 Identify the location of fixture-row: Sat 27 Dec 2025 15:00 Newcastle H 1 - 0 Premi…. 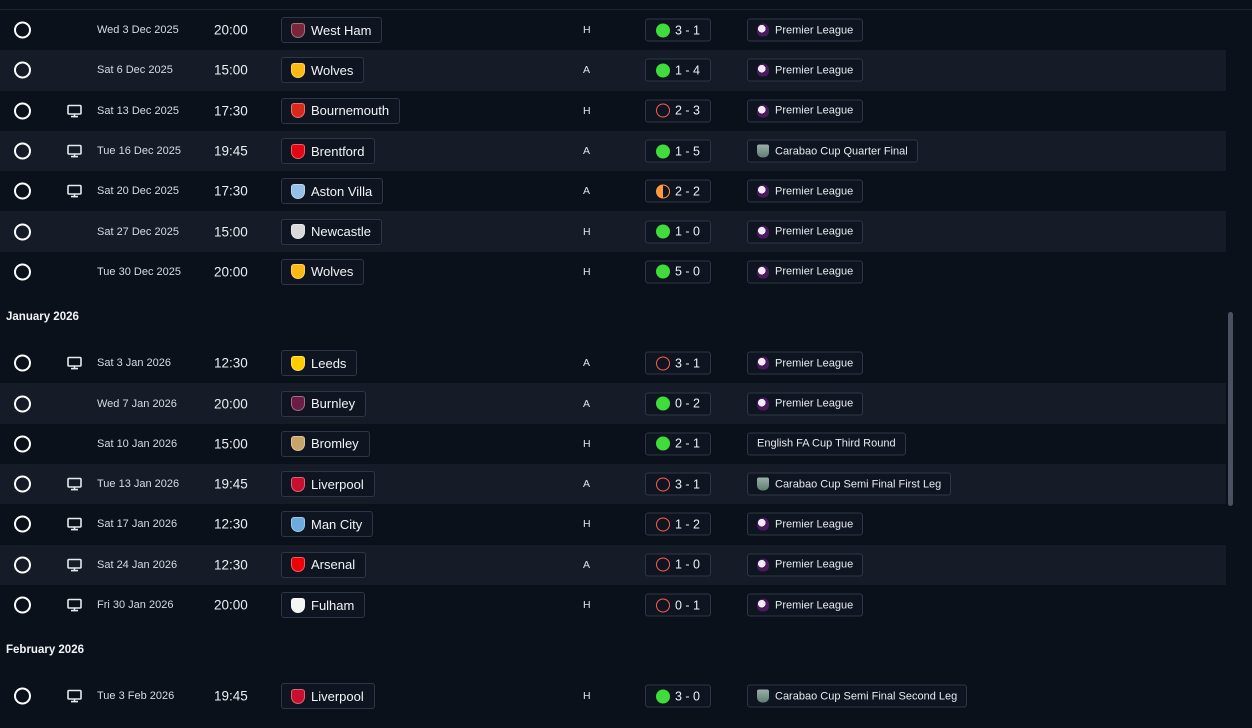
(613, 231).